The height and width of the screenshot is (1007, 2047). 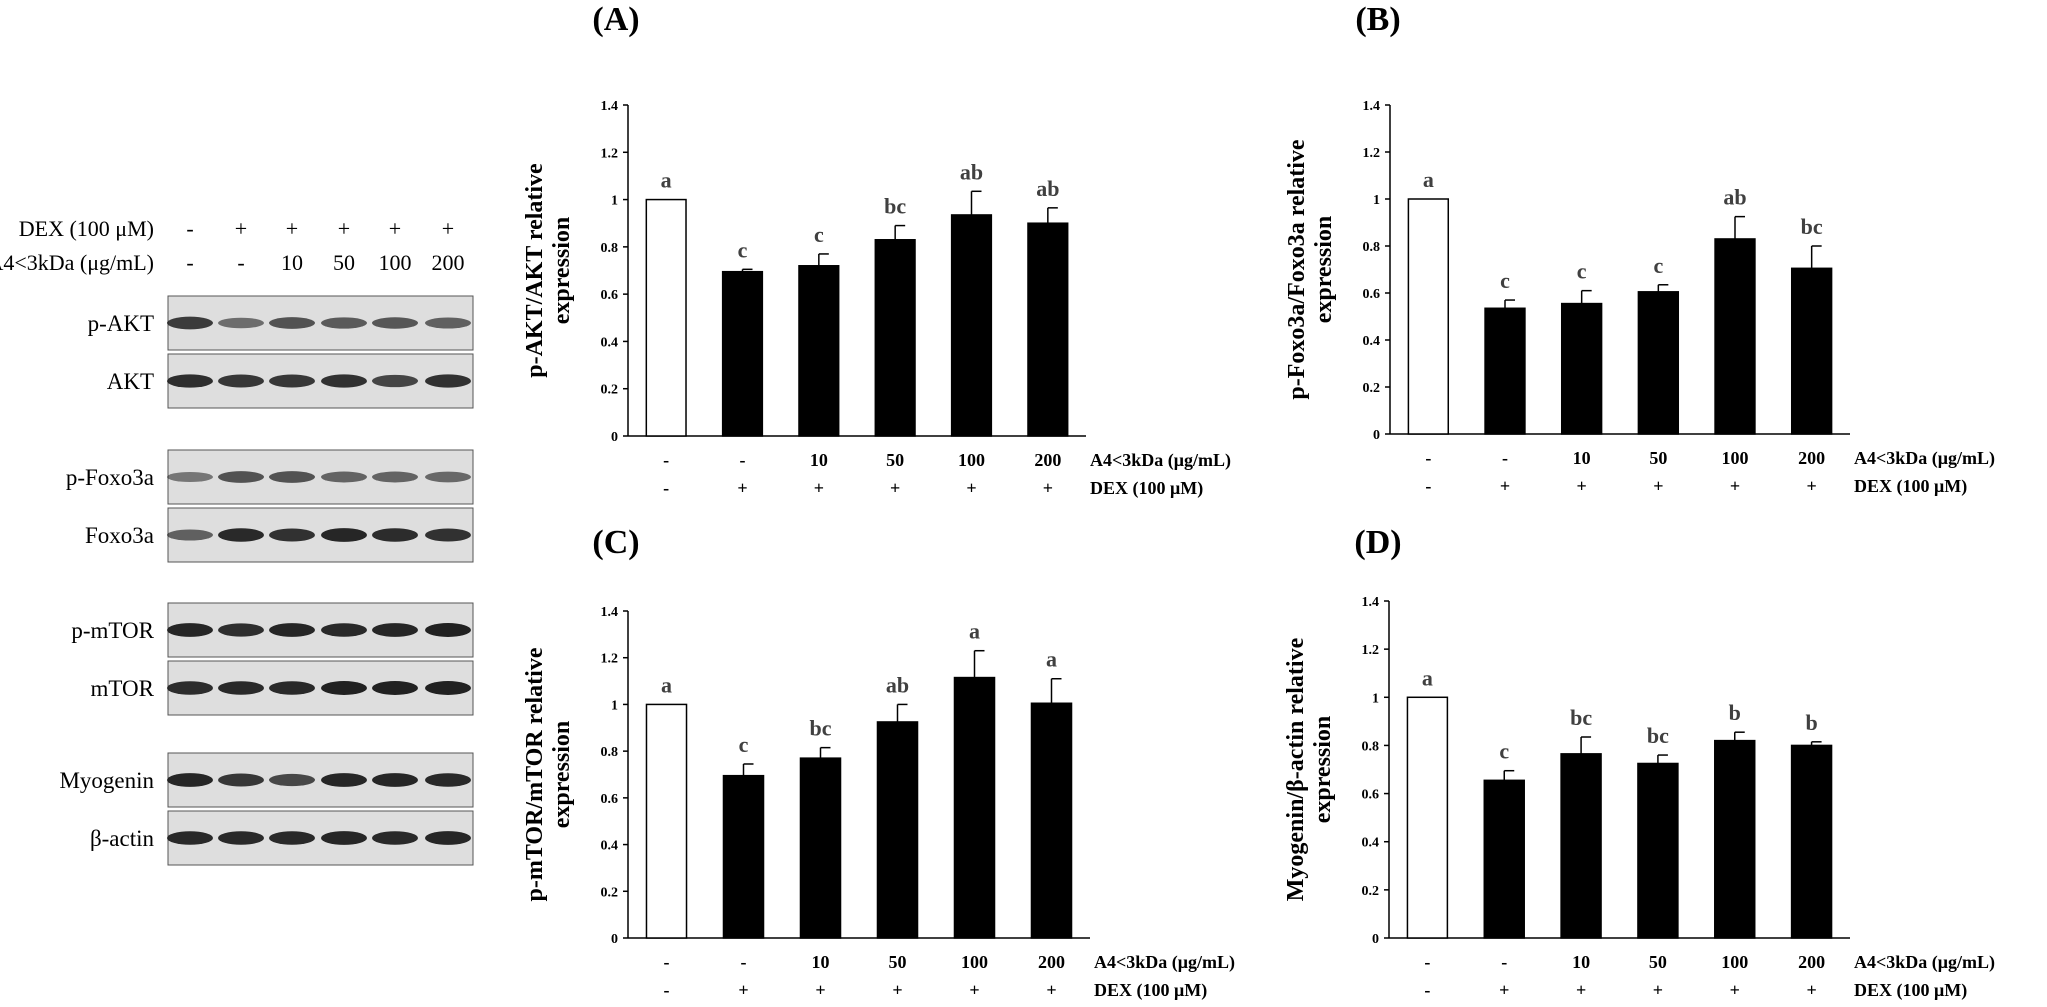 I want to click on blot-band-label: mTOR, so click(x=123, y=688).